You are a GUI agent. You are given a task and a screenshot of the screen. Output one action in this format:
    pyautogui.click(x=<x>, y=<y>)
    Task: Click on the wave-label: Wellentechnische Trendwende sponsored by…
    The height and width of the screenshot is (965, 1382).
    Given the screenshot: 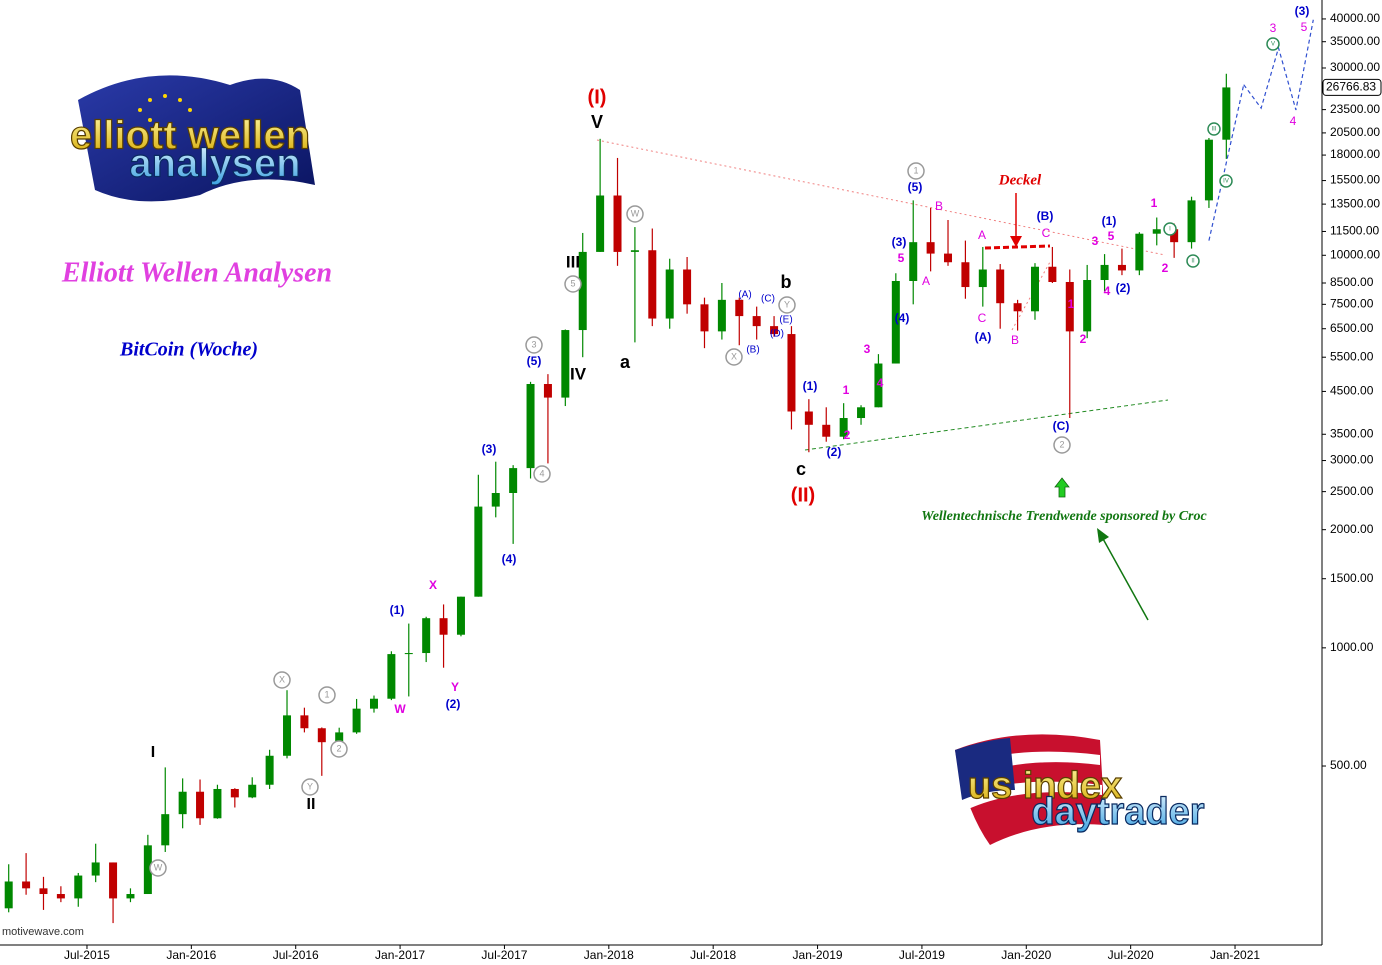 What is the action you would take?
    pyautogui.click(x=1064, y=516)
    